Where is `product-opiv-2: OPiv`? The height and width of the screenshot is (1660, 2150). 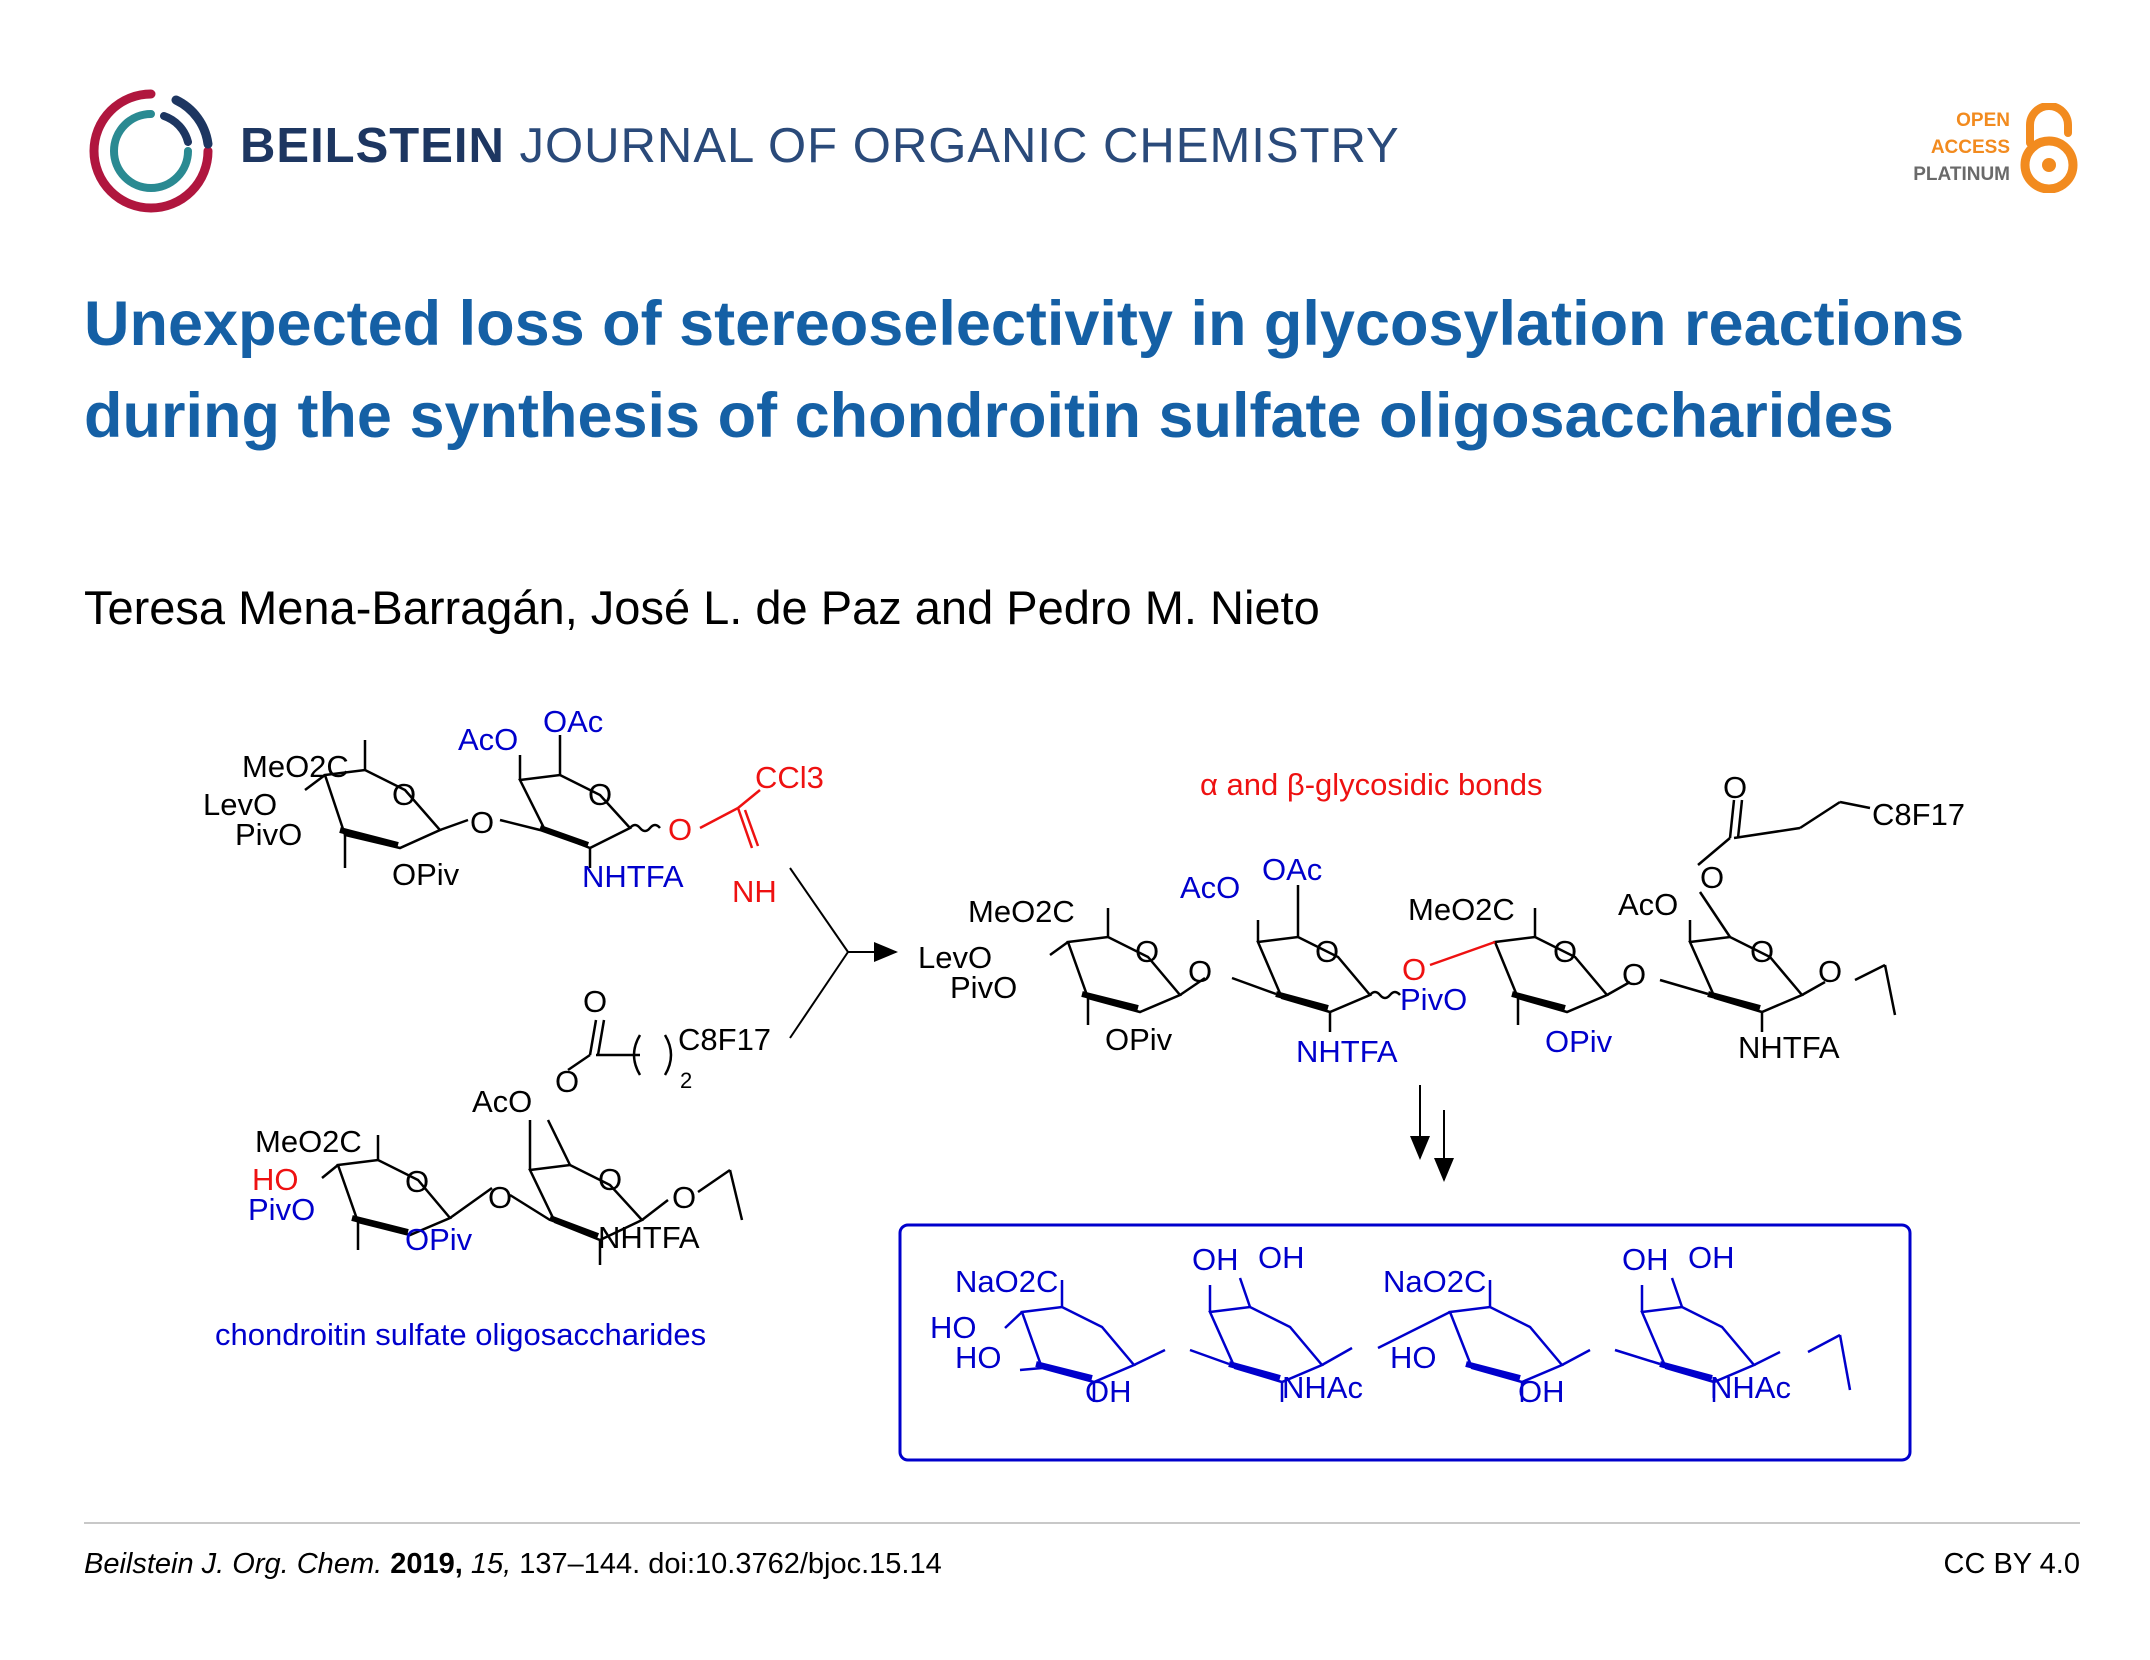
product-opiv-2: OPiv is located at coordinates (1579, 1041).